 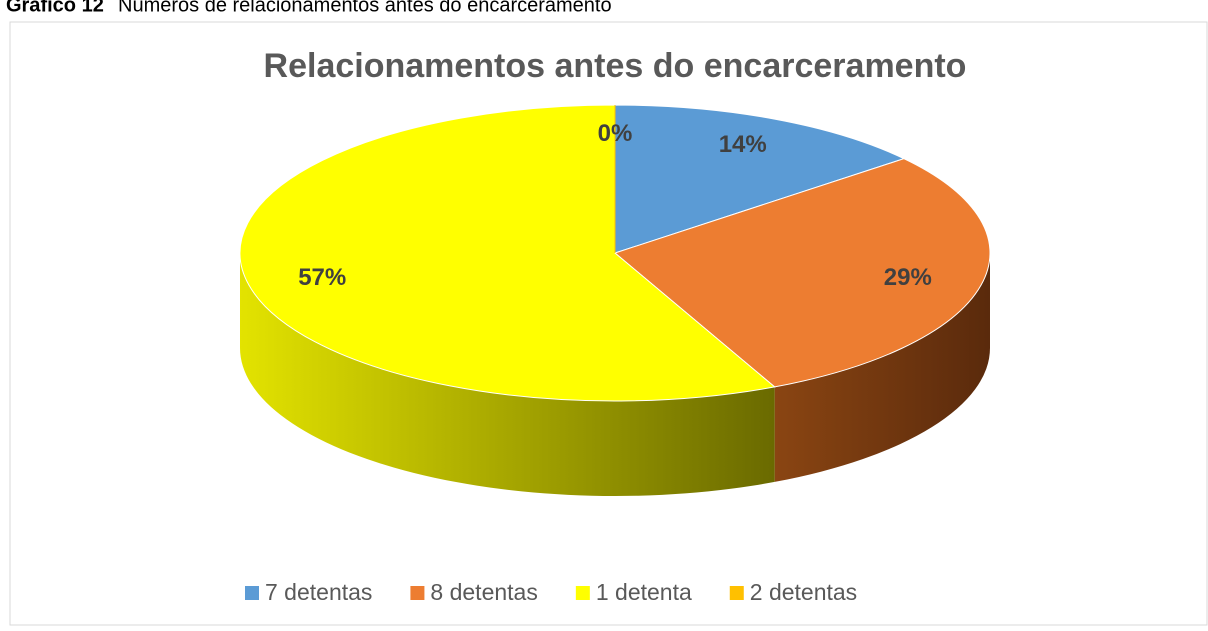 What do you see at coordinates (55, 8) in the screenshot?
I see `caption-label: Gráfico 12` at bounding box center [55, 8].